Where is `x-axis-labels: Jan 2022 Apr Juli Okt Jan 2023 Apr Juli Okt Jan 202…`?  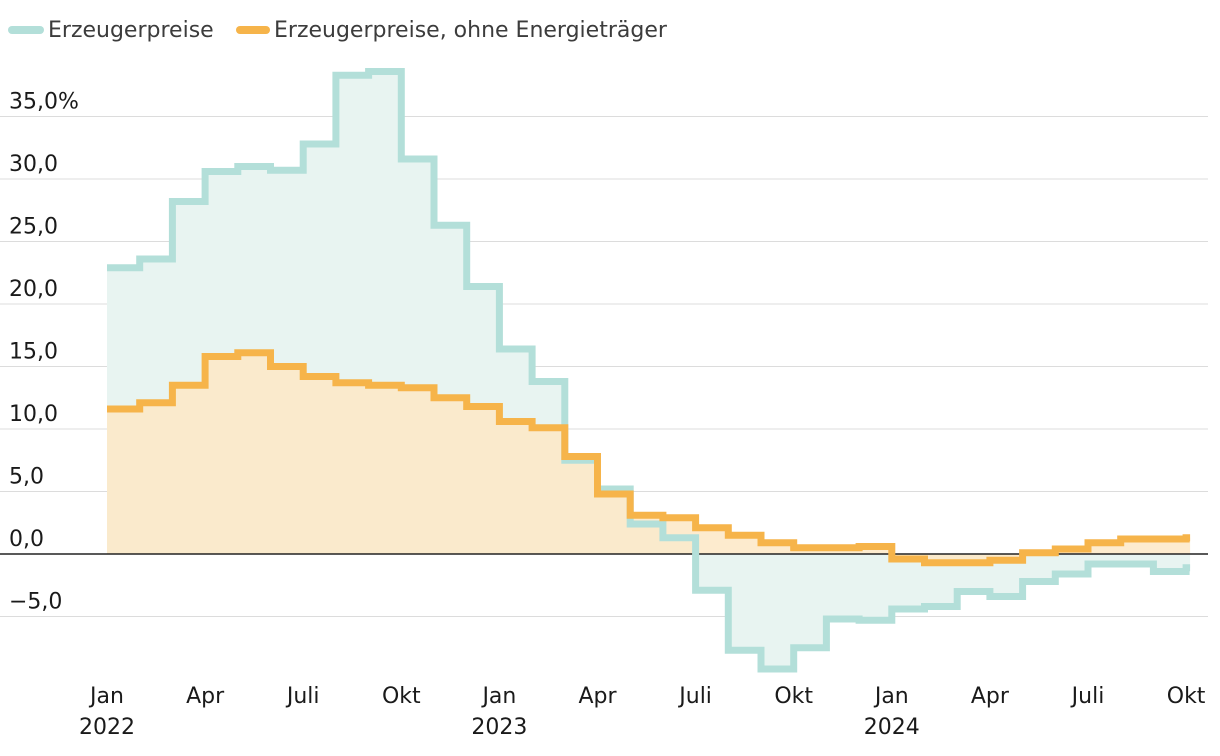
x-axis-labels: Jan 2022 Apr Juli Okt Jan 2023 Apr Juli Okt Jan 202… is located at coordinates (642, 712).